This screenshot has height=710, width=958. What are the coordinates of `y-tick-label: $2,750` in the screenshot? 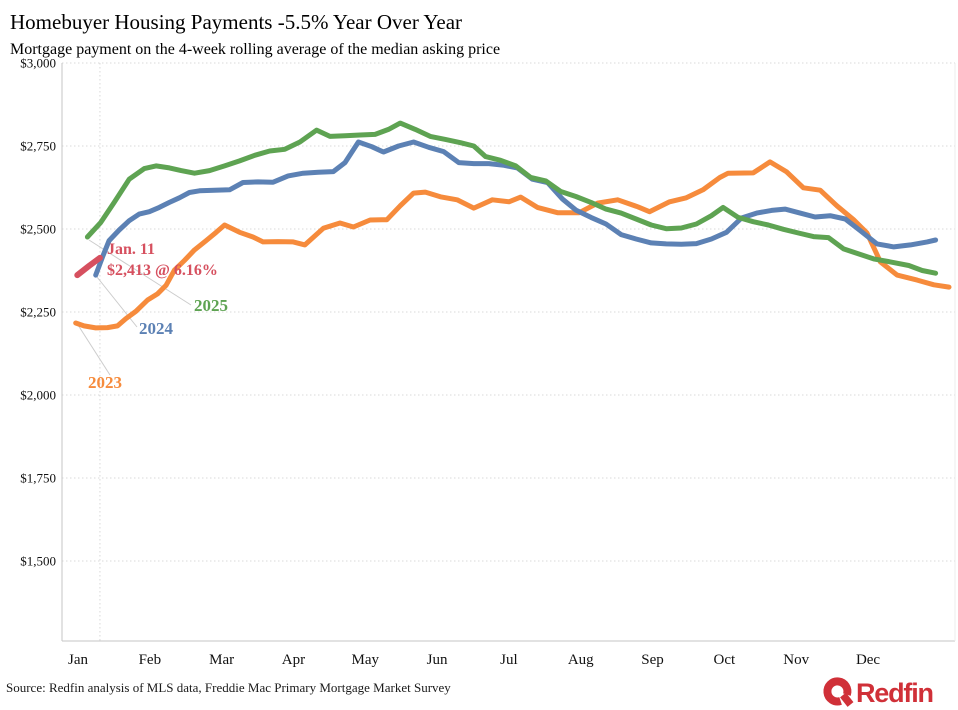 It's located at (38, 146).